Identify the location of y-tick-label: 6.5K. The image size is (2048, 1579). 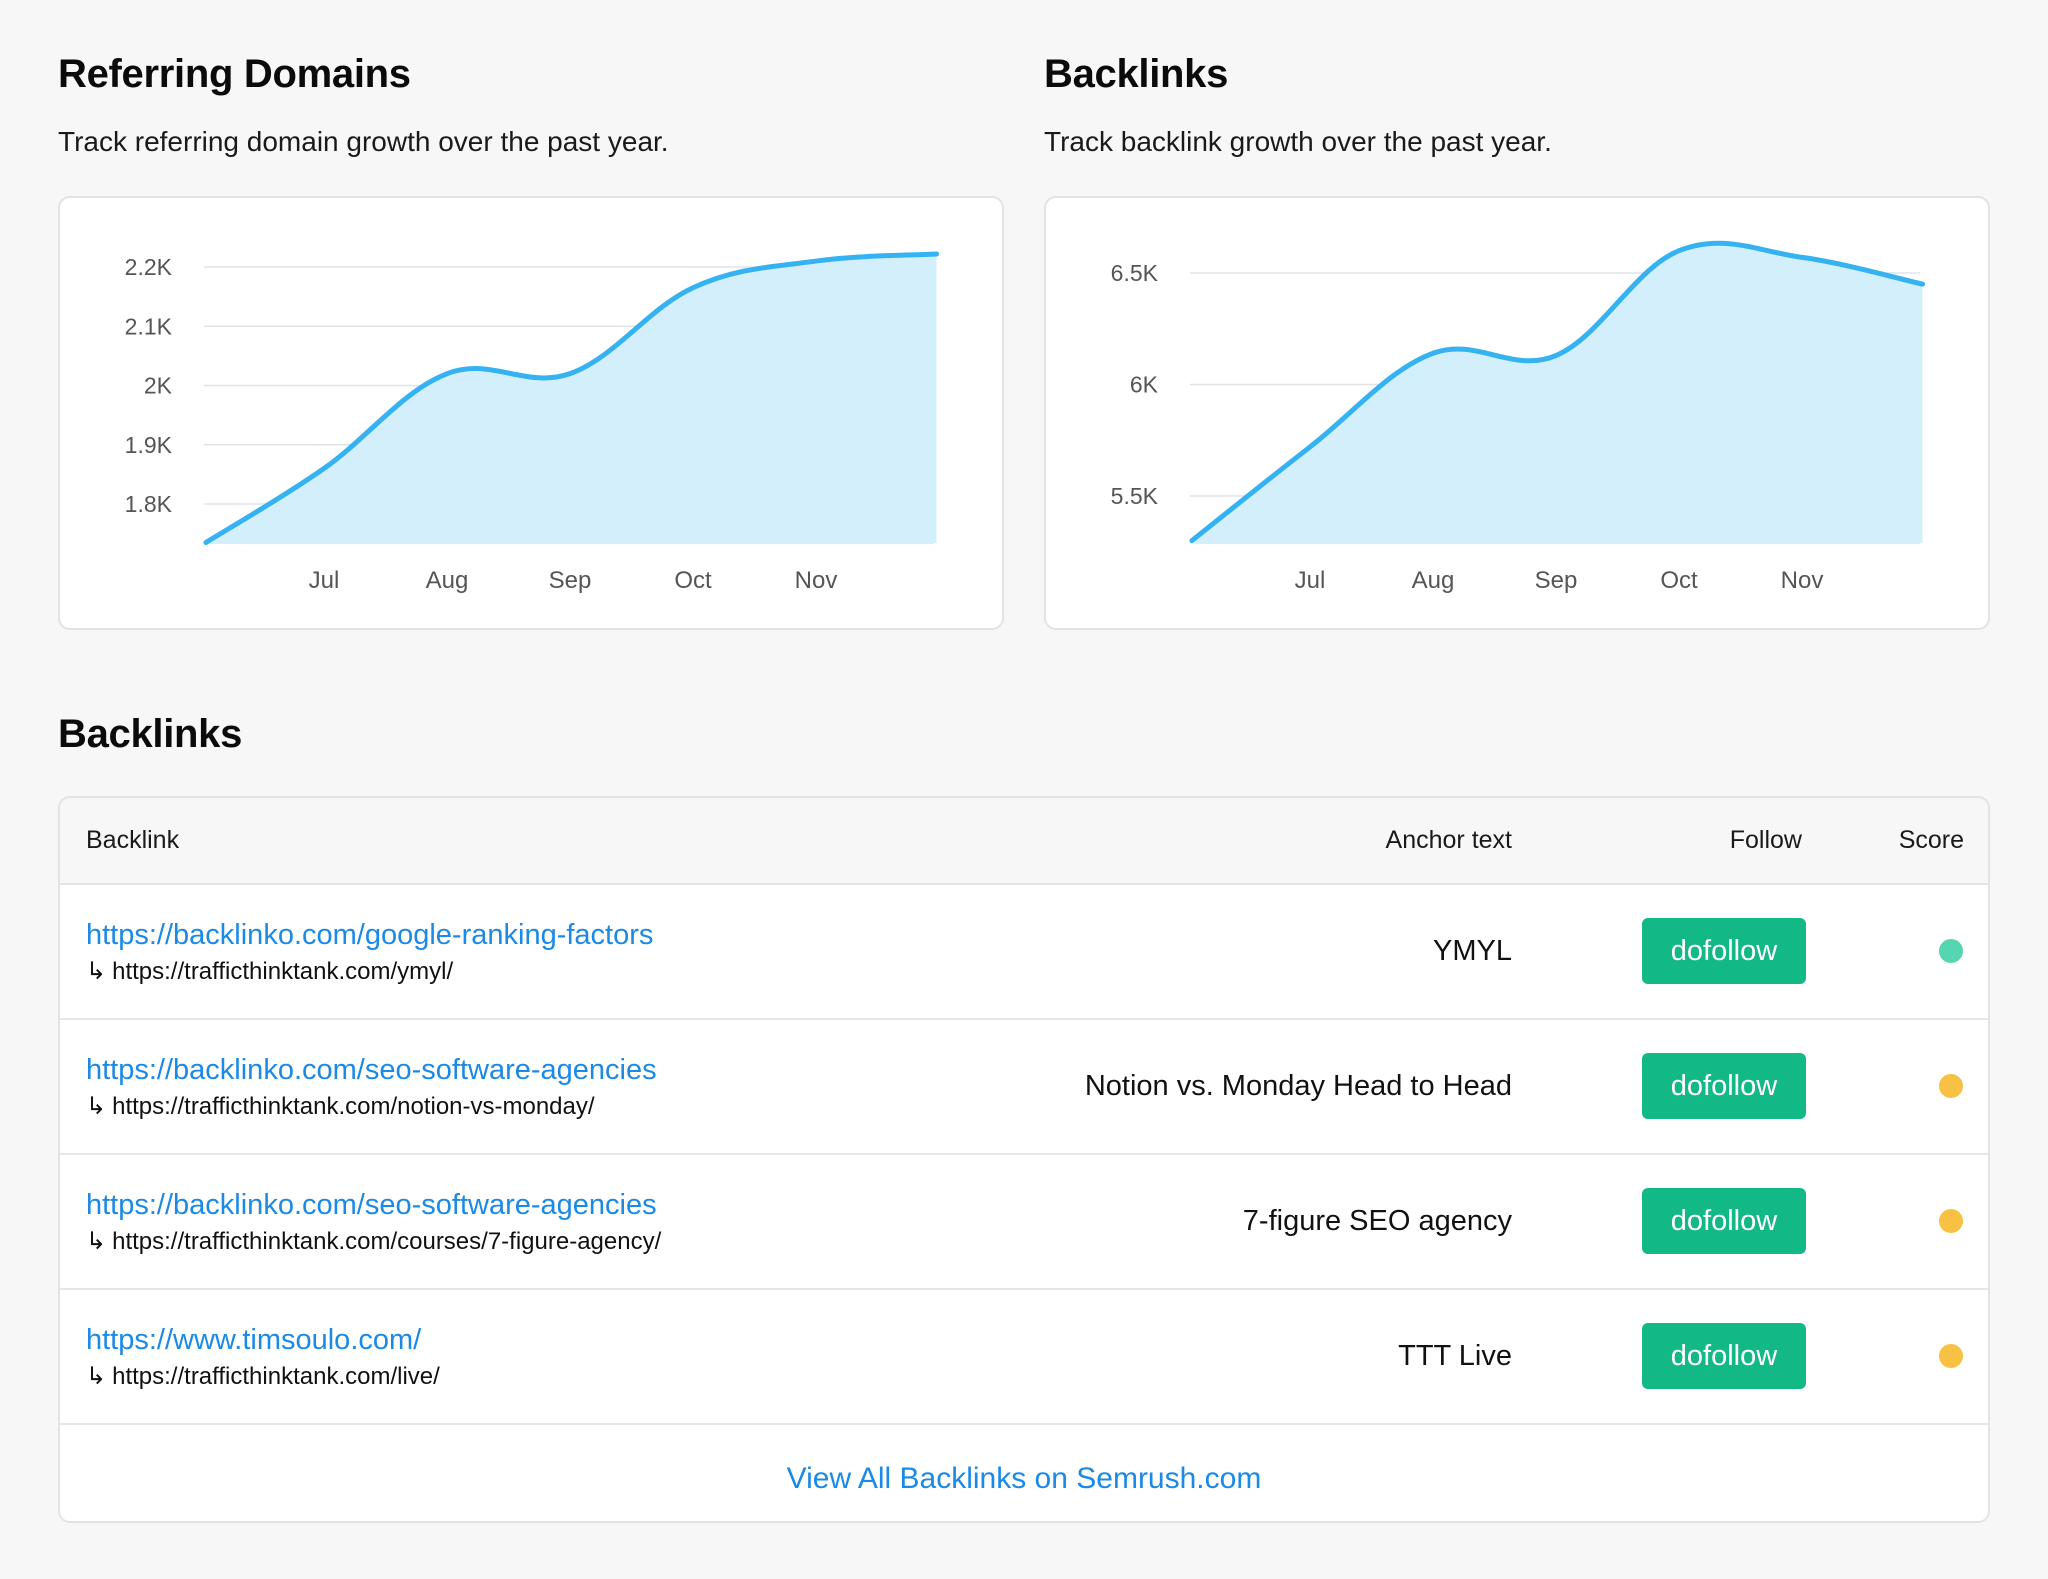
(1135, 273).